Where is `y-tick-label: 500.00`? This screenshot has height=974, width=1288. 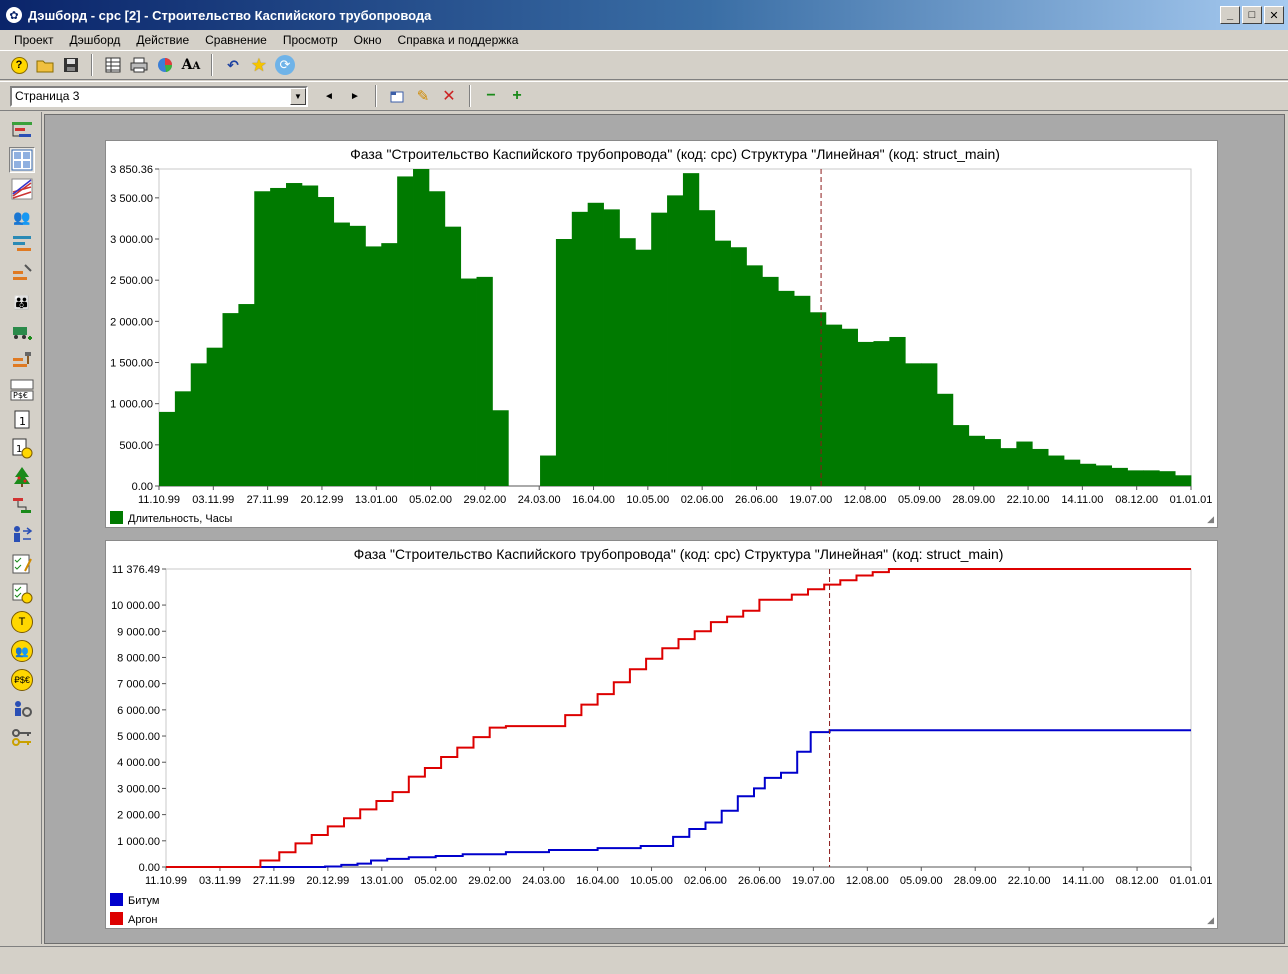
y-tick-label: 500.00 is located at coordinates (136, 446).